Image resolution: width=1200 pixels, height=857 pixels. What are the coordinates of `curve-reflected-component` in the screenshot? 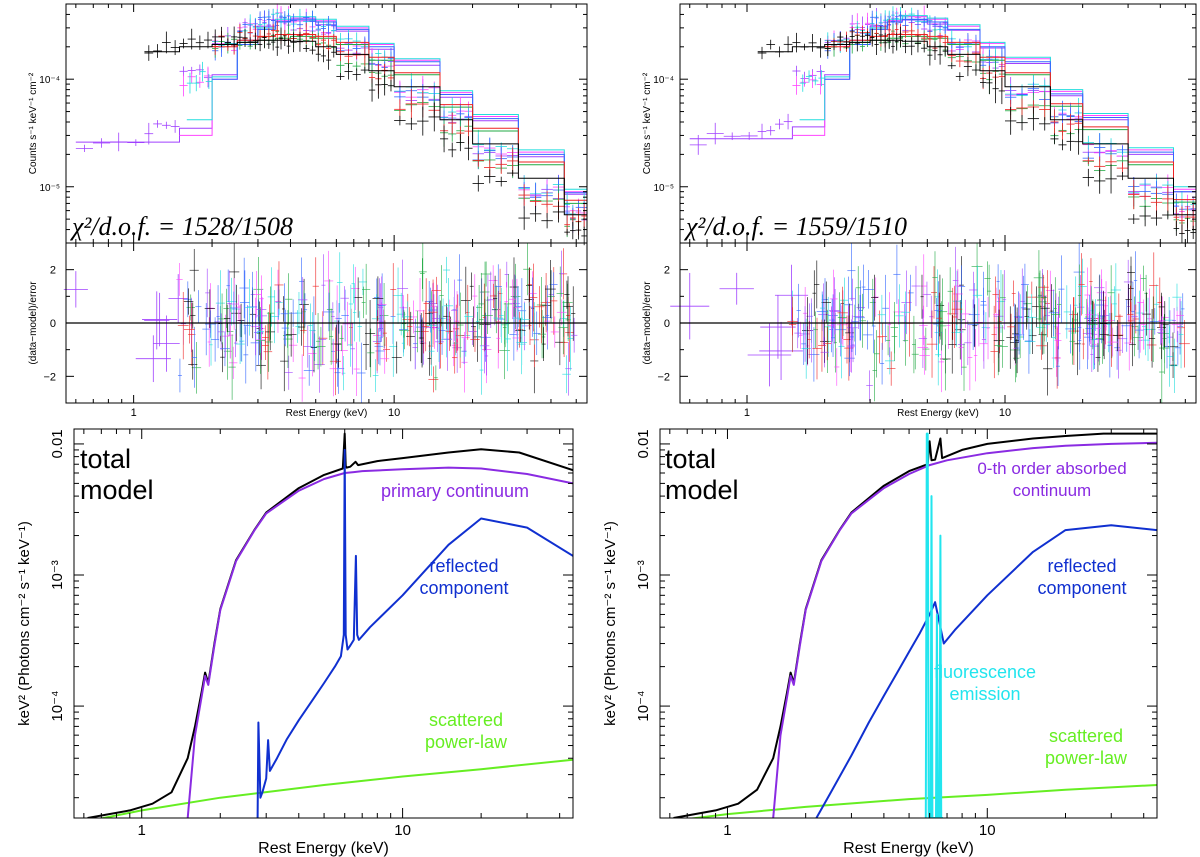 It's located at (414, 633).